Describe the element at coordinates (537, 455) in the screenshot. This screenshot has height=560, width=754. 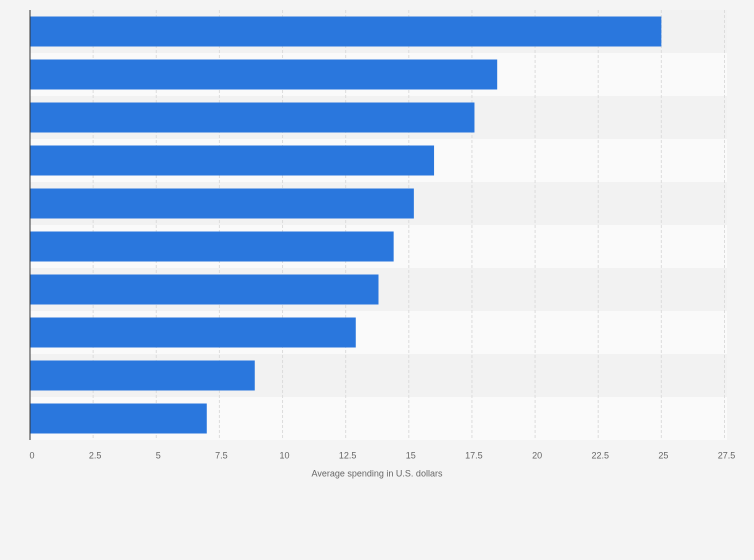
I see `x-tick-label: 20` at that location.